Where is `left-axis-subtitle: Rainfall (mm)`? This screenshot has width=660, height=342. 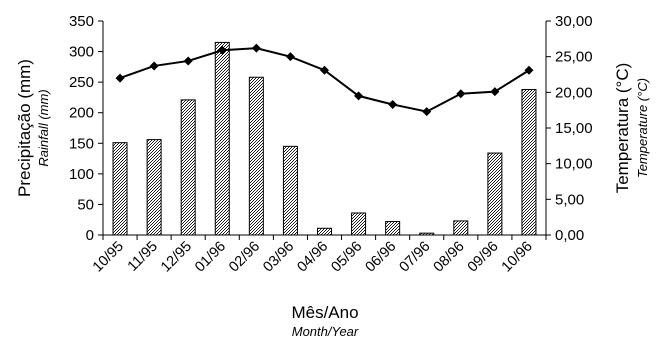
left-axis-subtitle: Rainfall (mm) is located at coordinates (43, 127).